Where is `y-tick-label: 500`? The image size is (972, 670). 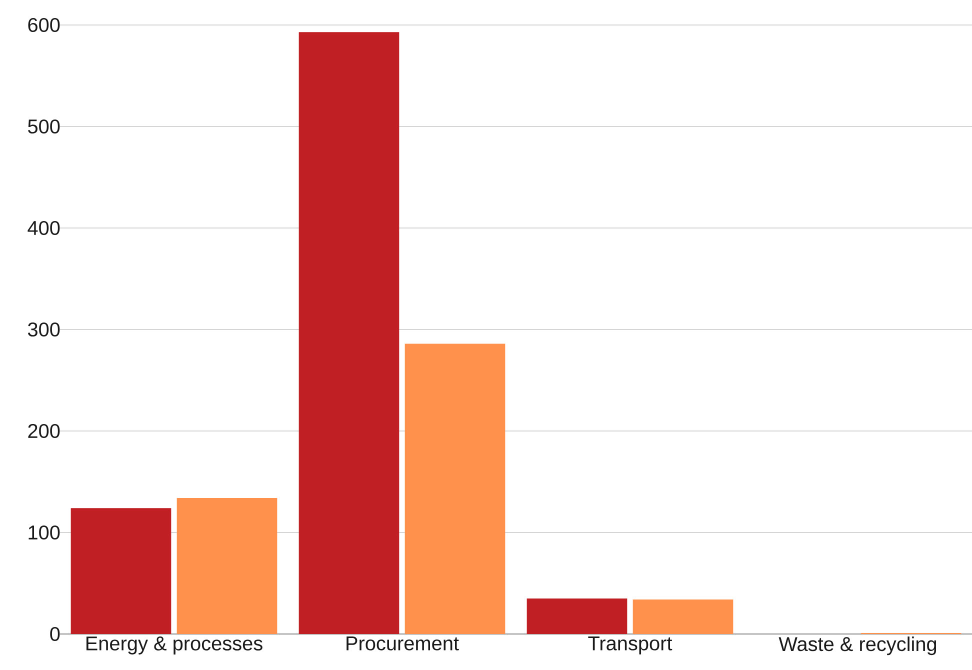
y-tick-label: 500 is located at coordinates (44, 126).